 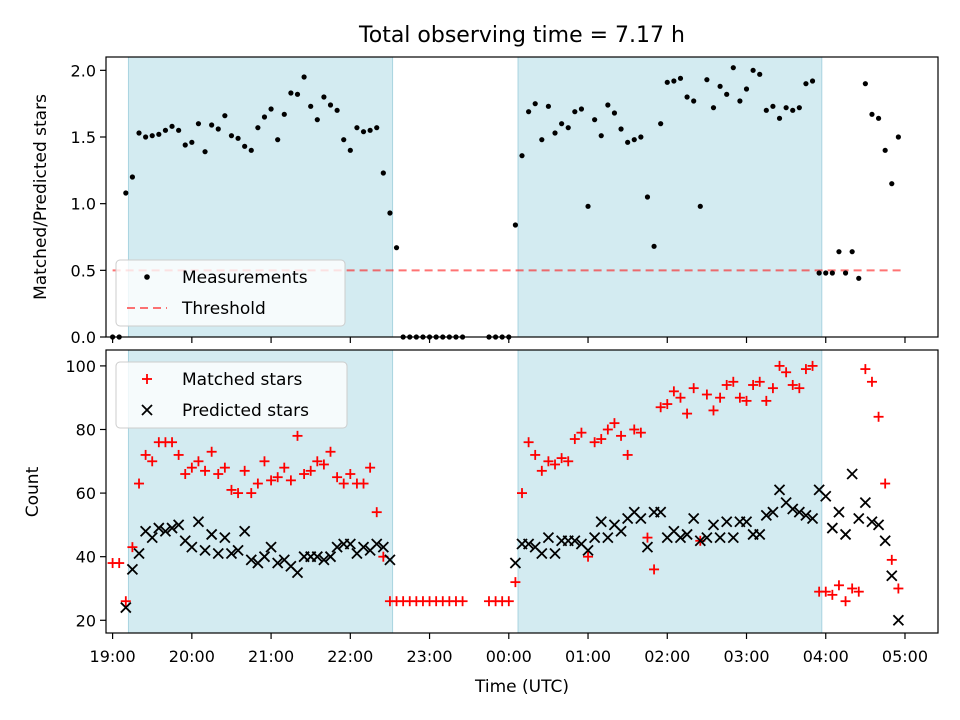 What do you see at coordinates (33, 491) in the screenshot?
I see `bottom-y-axis-label: Count` at bounding box center [33, 491].